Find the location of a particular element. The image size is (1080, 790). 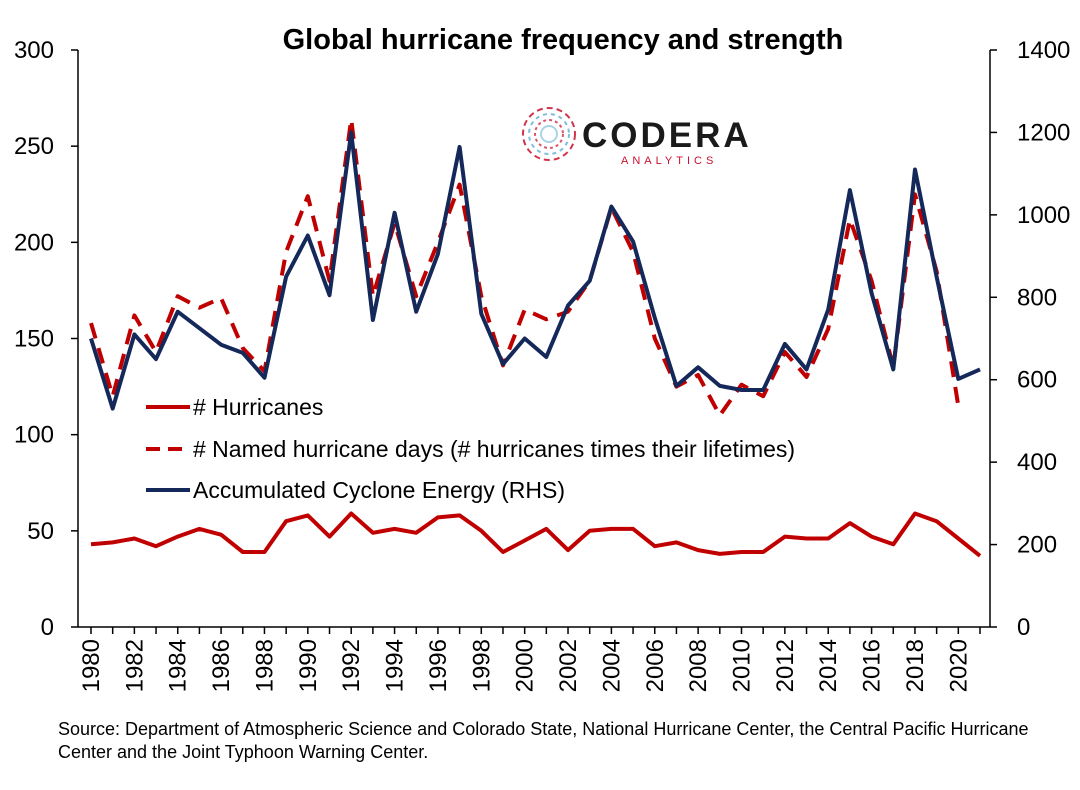

x-tick-label: 1994 is located at coordinates (395, 665).